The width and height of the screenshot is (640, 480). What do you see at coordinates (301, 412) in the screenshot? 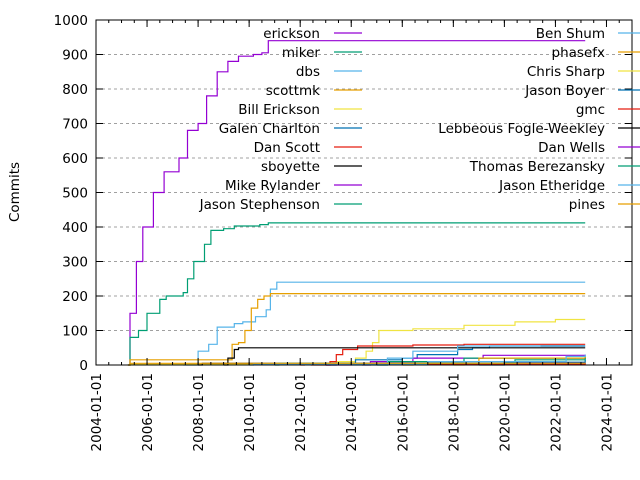
I see `x-tick-label: 2012-01-01` at bounding box center [301, 412].